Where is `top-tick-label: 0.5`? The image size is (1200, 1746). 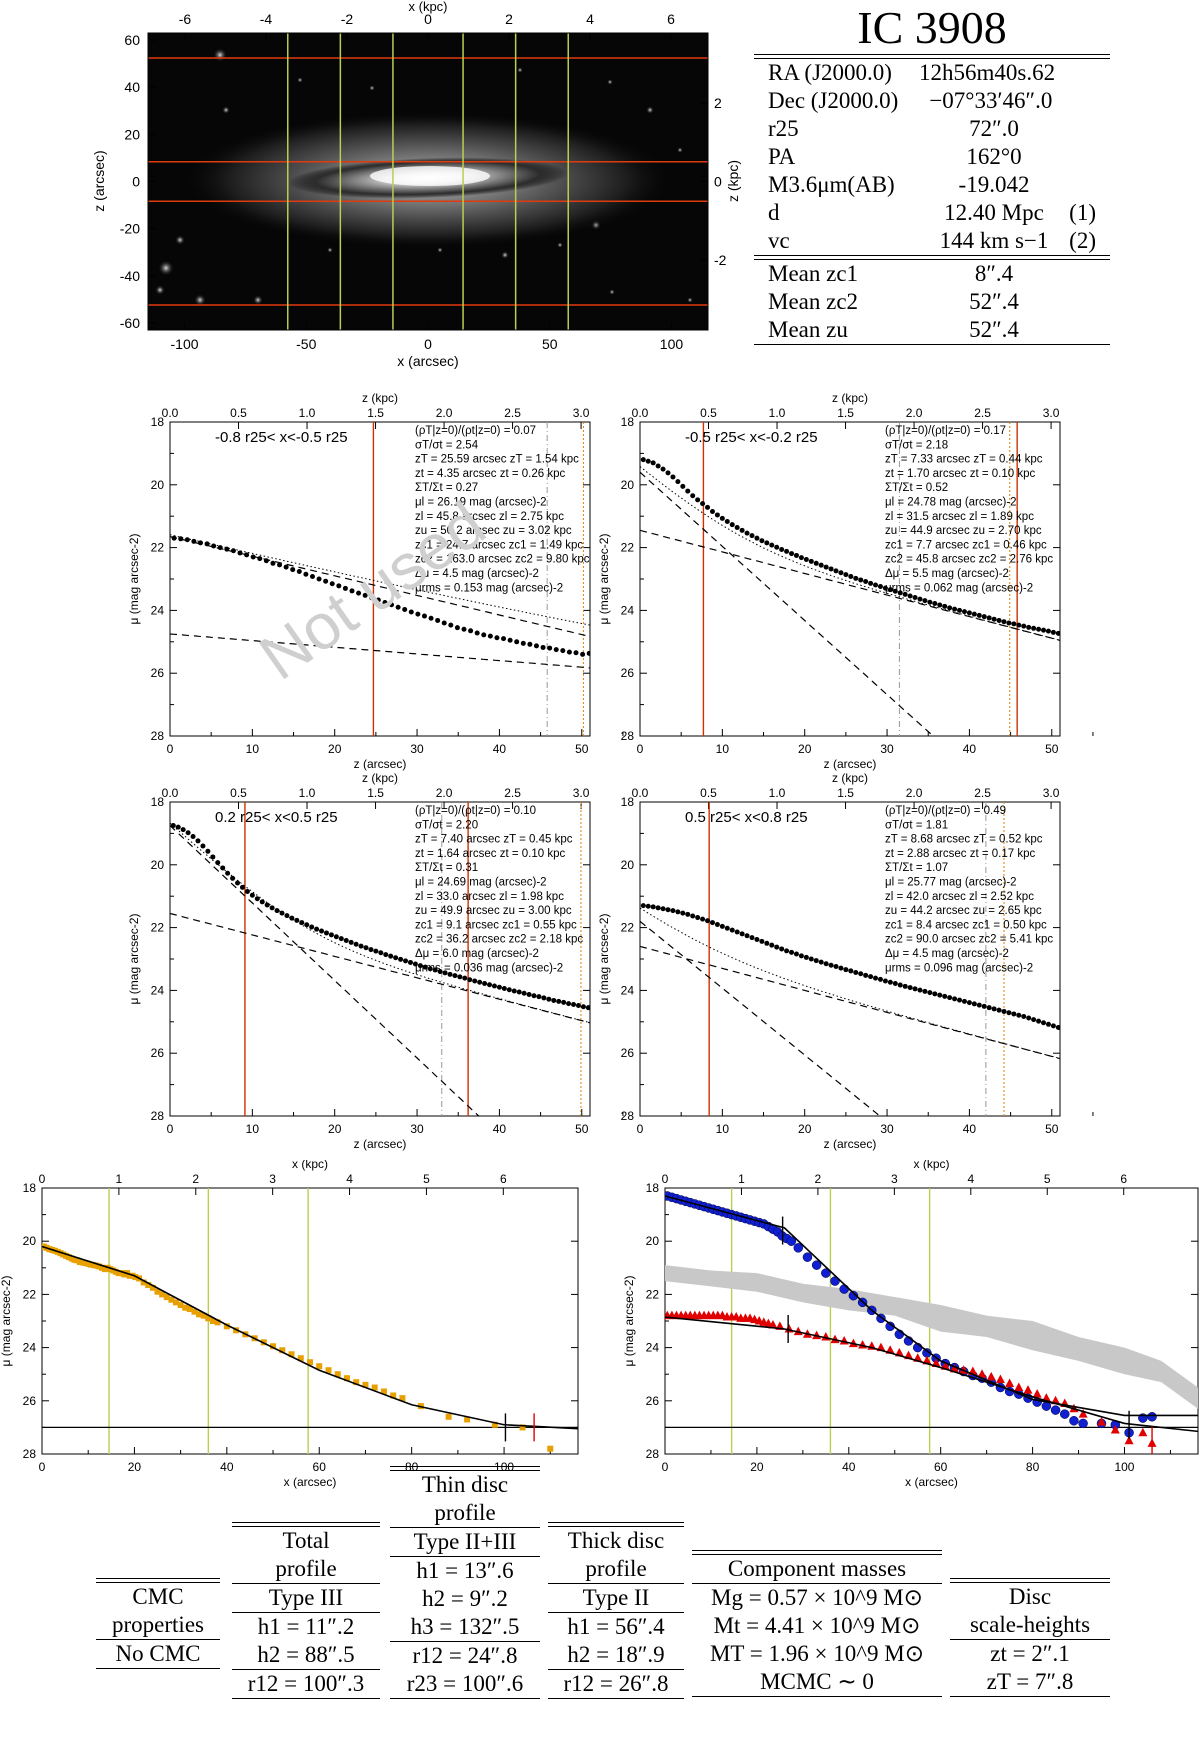
top-tick-label: 0.5 is located at coordinates (708, 413).